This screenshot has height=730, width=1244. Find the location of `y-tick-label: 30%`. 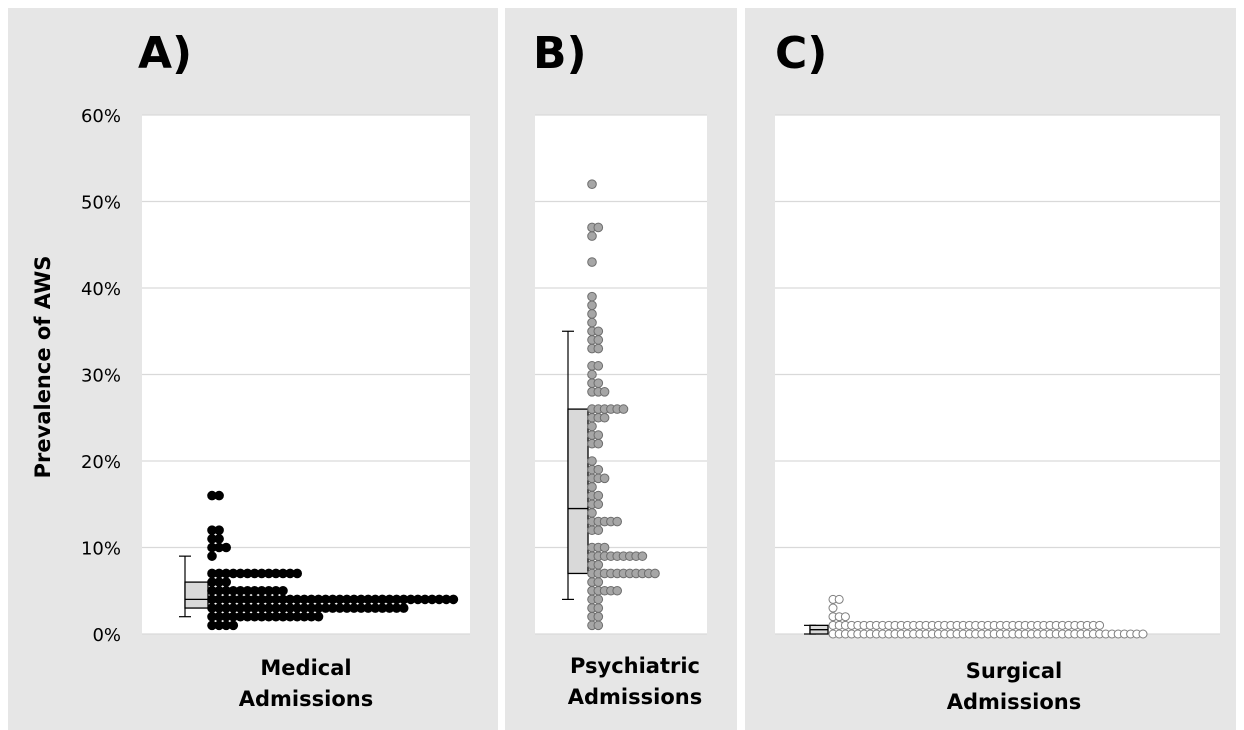

y-tick-label: 30% is located at coordinates (101, 376).